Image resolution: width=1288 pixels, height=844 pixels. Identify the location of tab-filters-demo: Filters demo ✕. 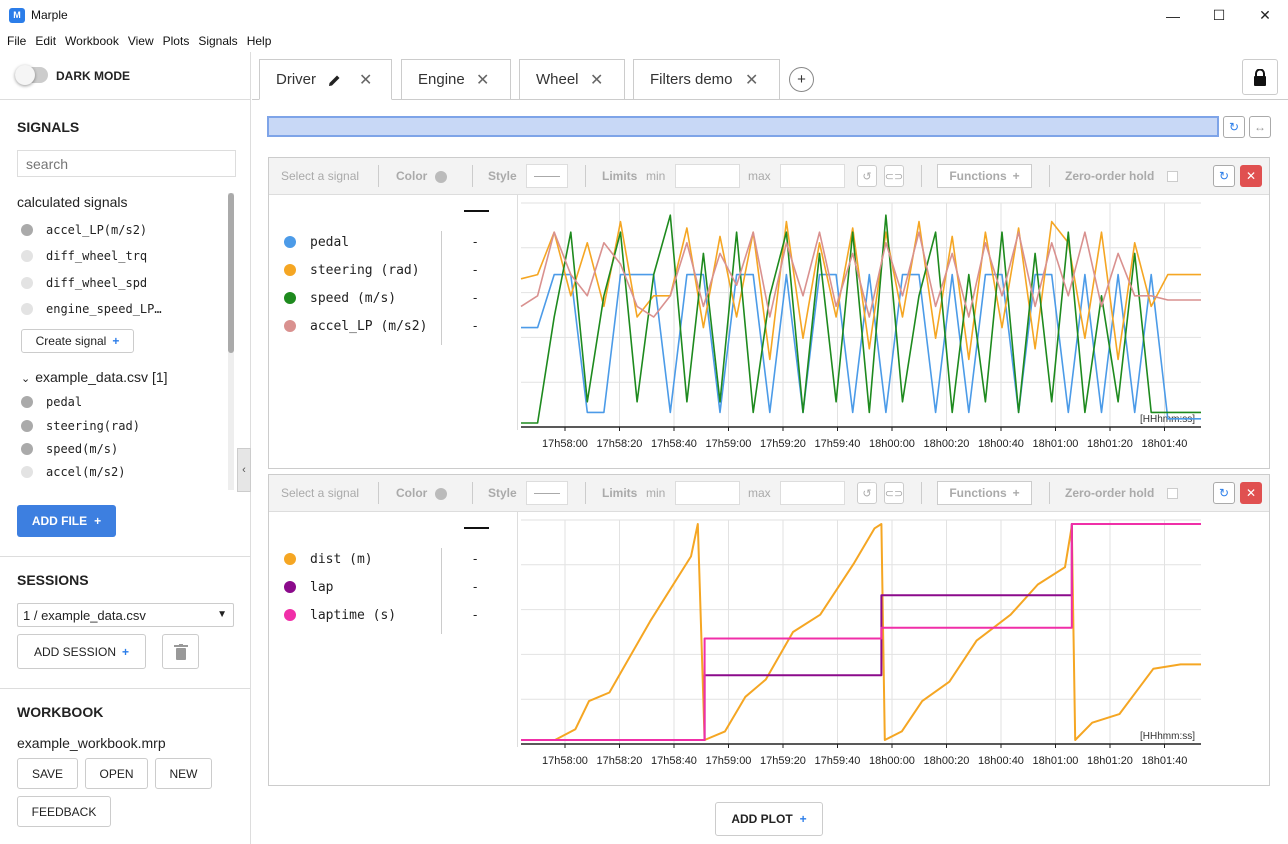
(706, 79).